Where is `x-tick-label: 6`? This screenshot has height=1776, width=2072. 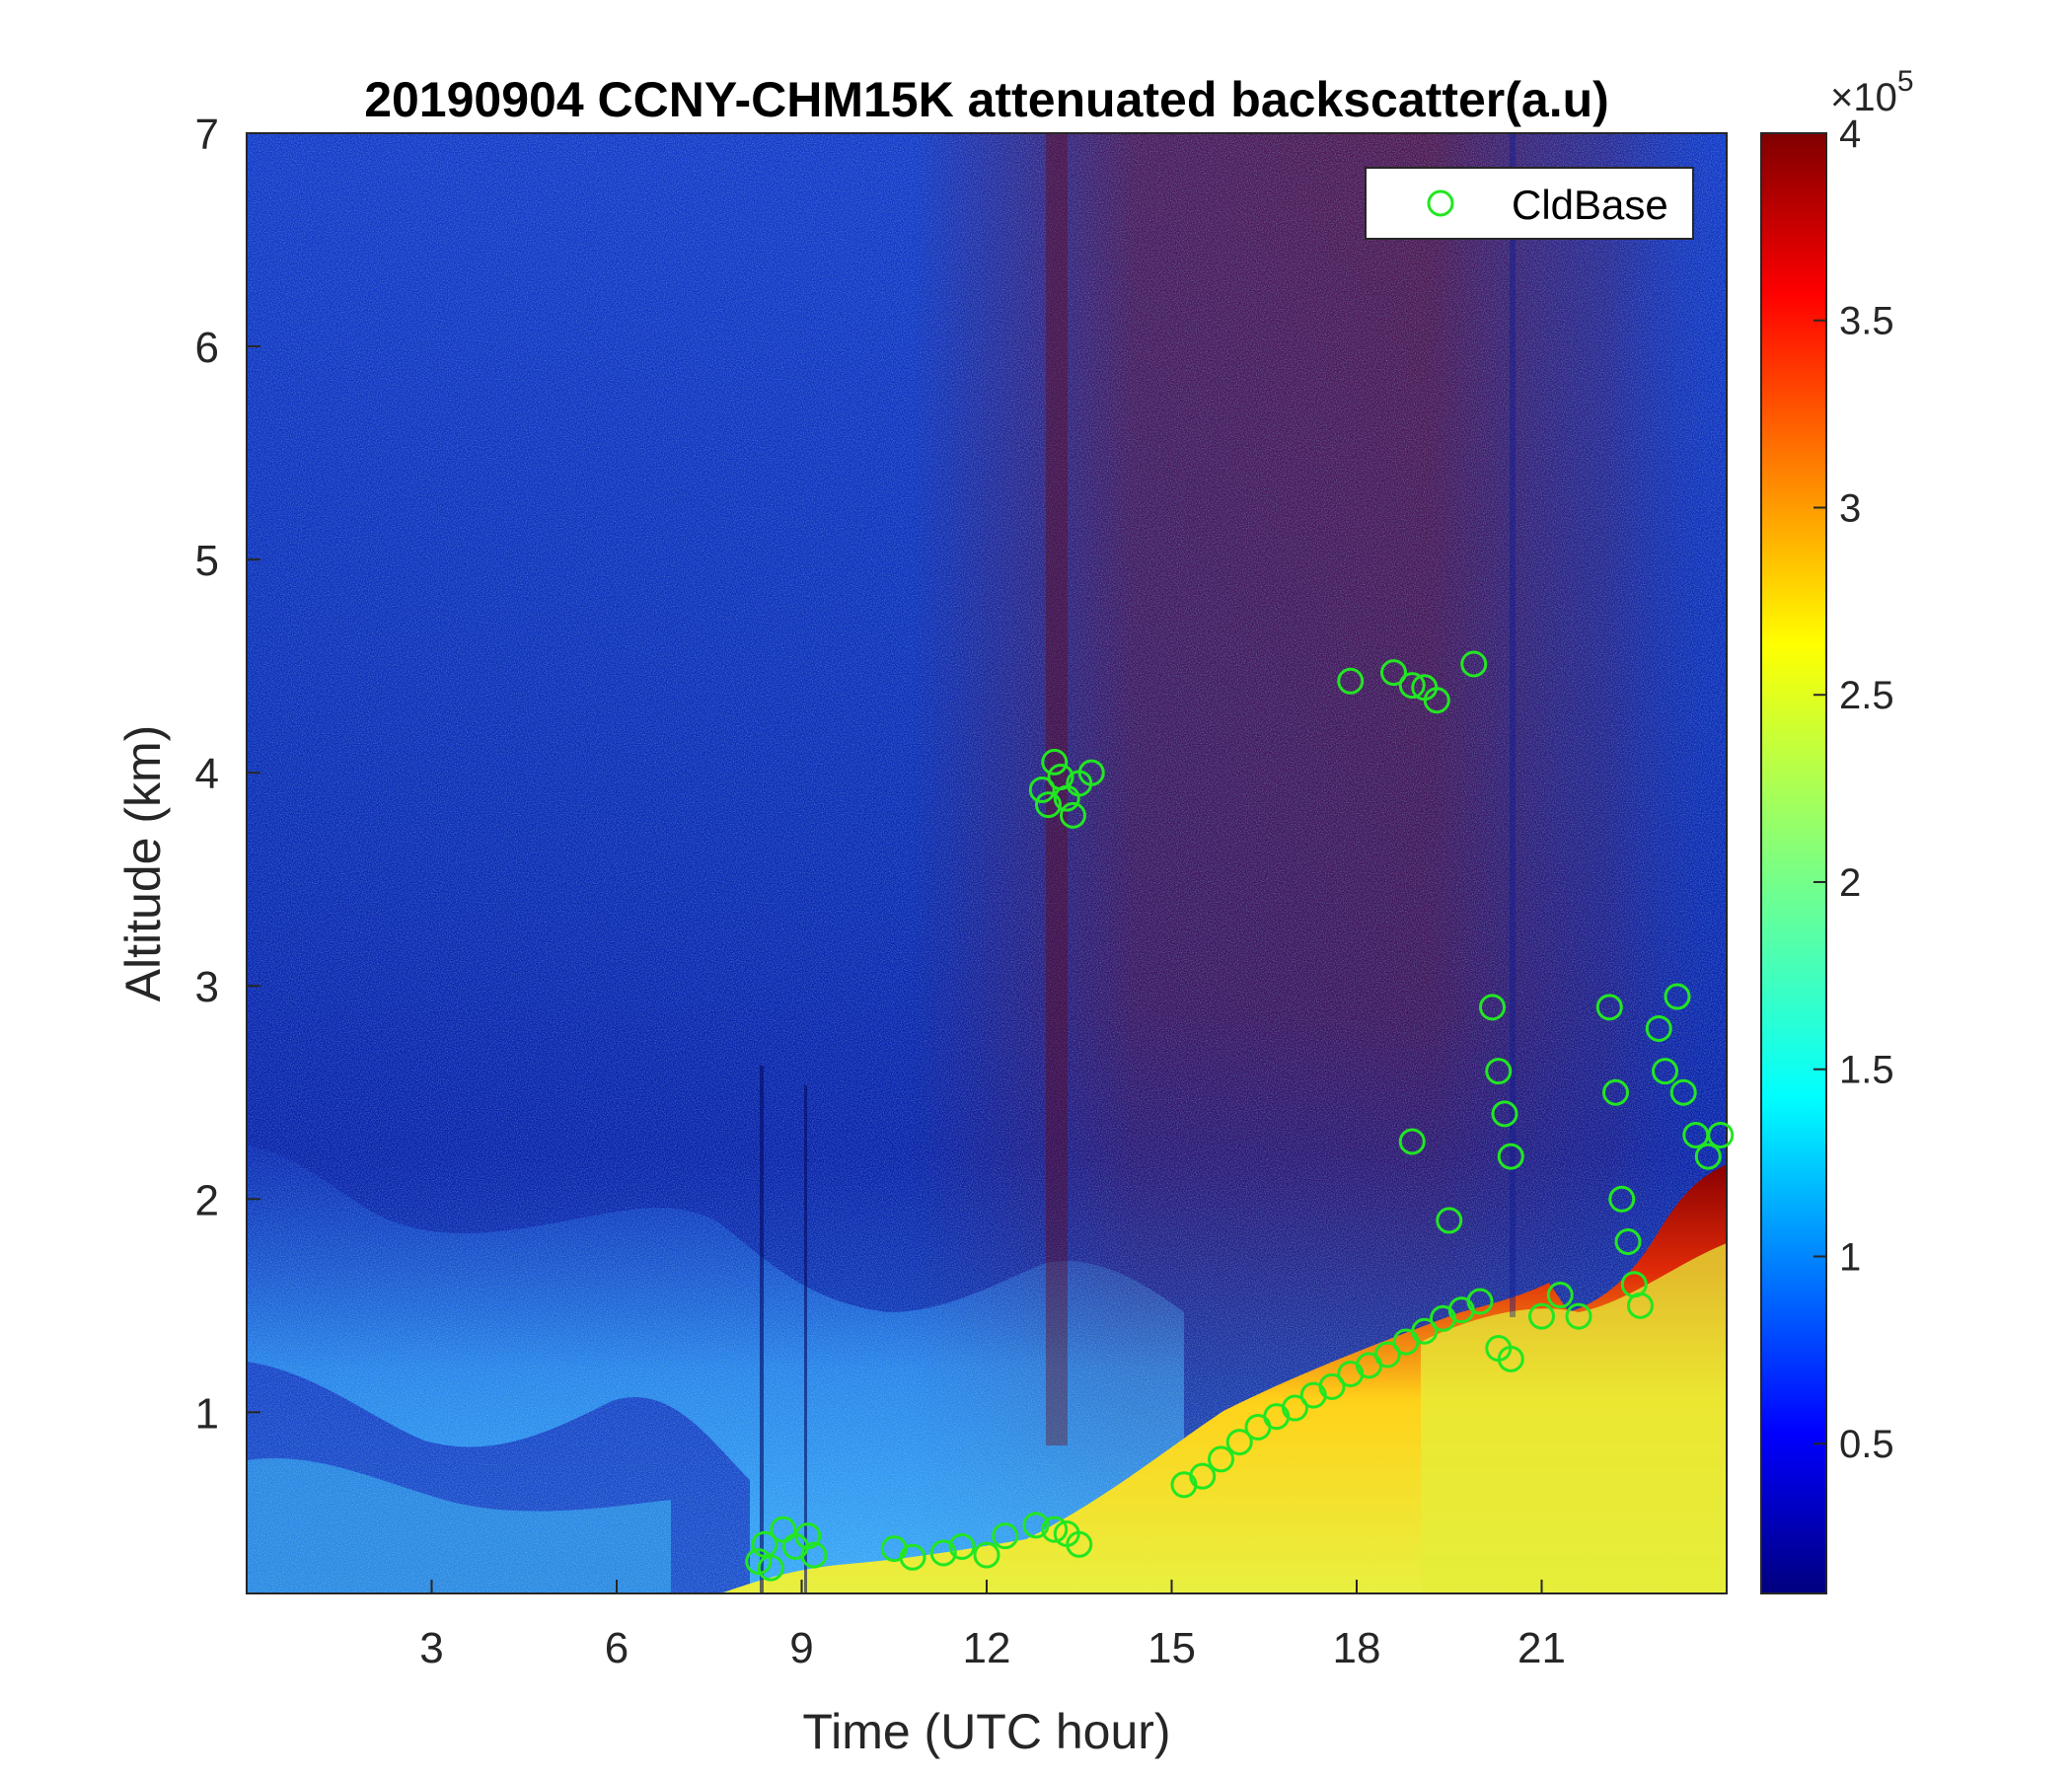 x-tick-label: 6 is located at coordinates (617, 1648).